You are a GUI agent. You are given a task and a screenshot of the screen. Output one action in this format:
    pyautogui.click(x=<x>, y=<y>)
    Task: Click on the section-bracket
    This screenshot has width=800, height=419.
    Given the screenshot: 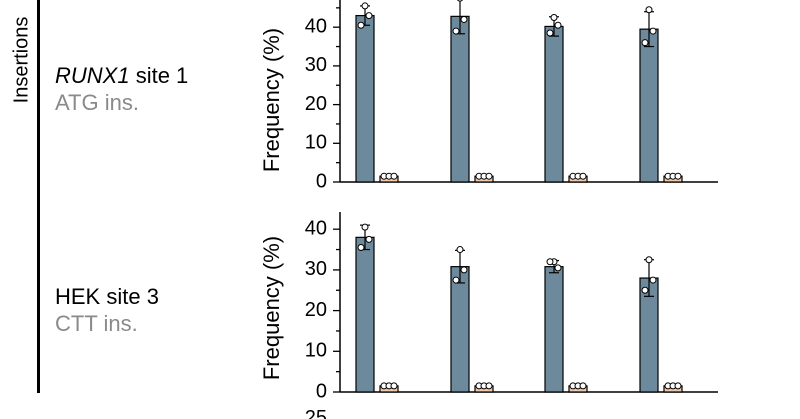 What is the action you would take?
    pyautogui.click(x=38, y=196)
    